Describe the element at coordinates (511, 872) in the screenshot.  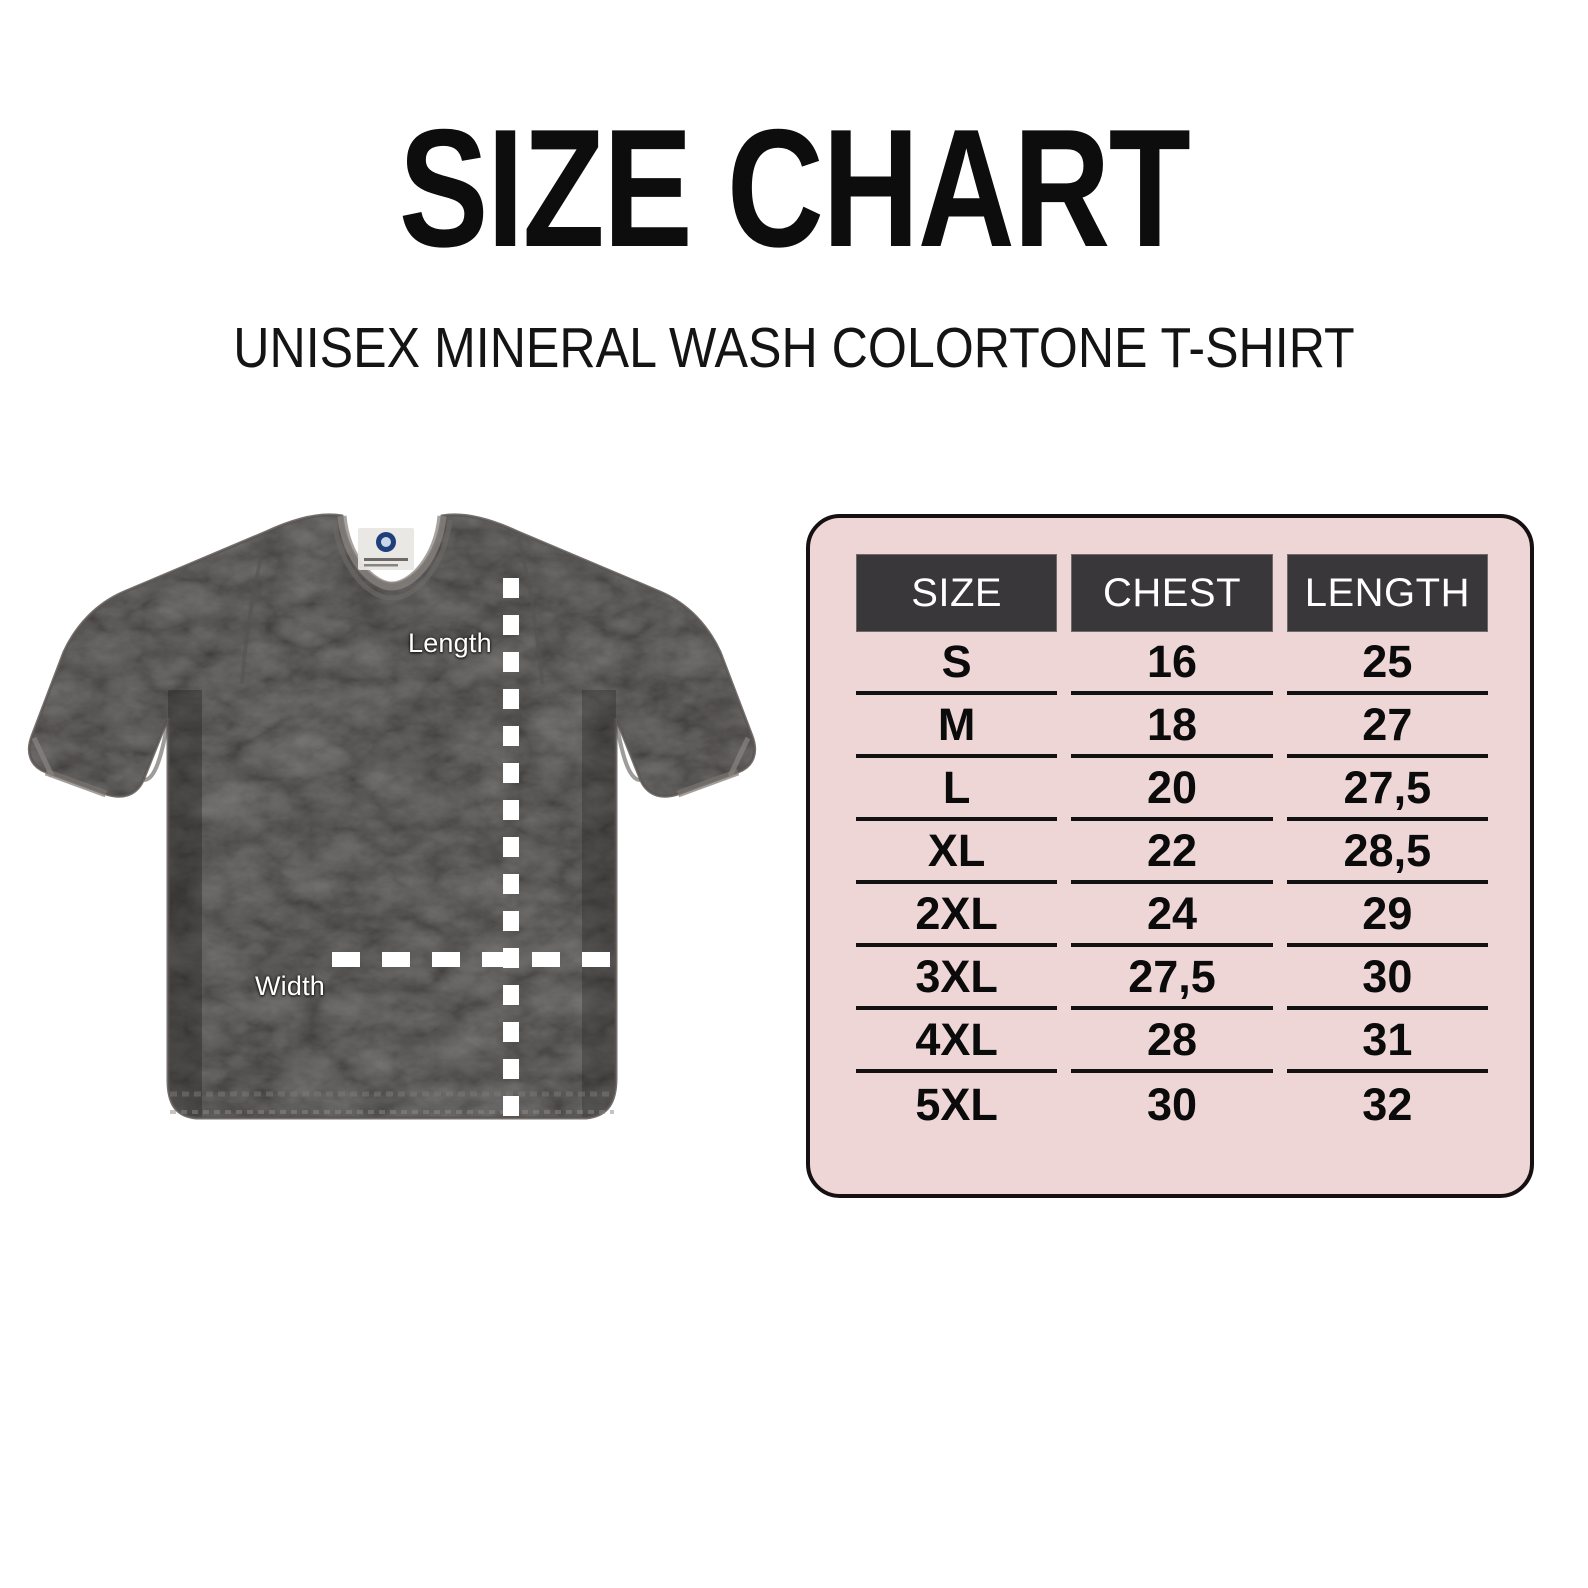
I see `length-guide-line` at that location.